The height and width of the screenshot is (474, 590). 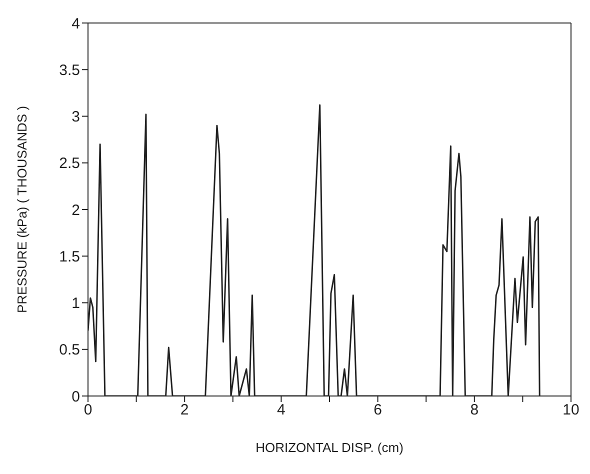 I want to click on x-tick-label: 8, so click(x=474, y=410).